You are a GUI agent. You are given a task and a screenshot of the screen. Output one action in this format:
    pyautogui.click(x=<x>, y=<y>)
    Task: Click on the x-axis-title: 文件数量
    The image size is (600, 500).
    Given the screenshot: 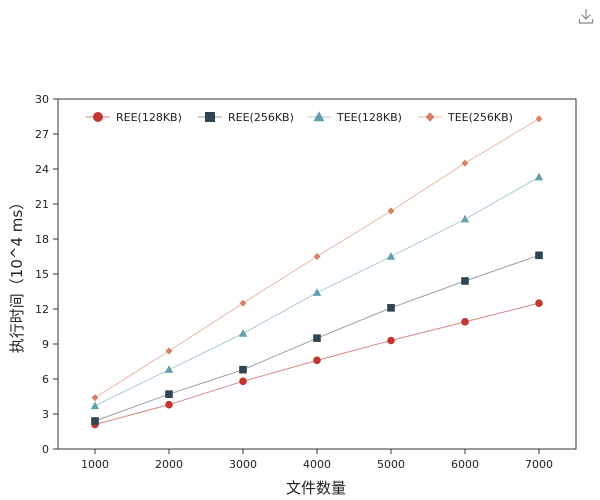 What is the action you would take?
    pyautogui.click(x=316, y=488)
    